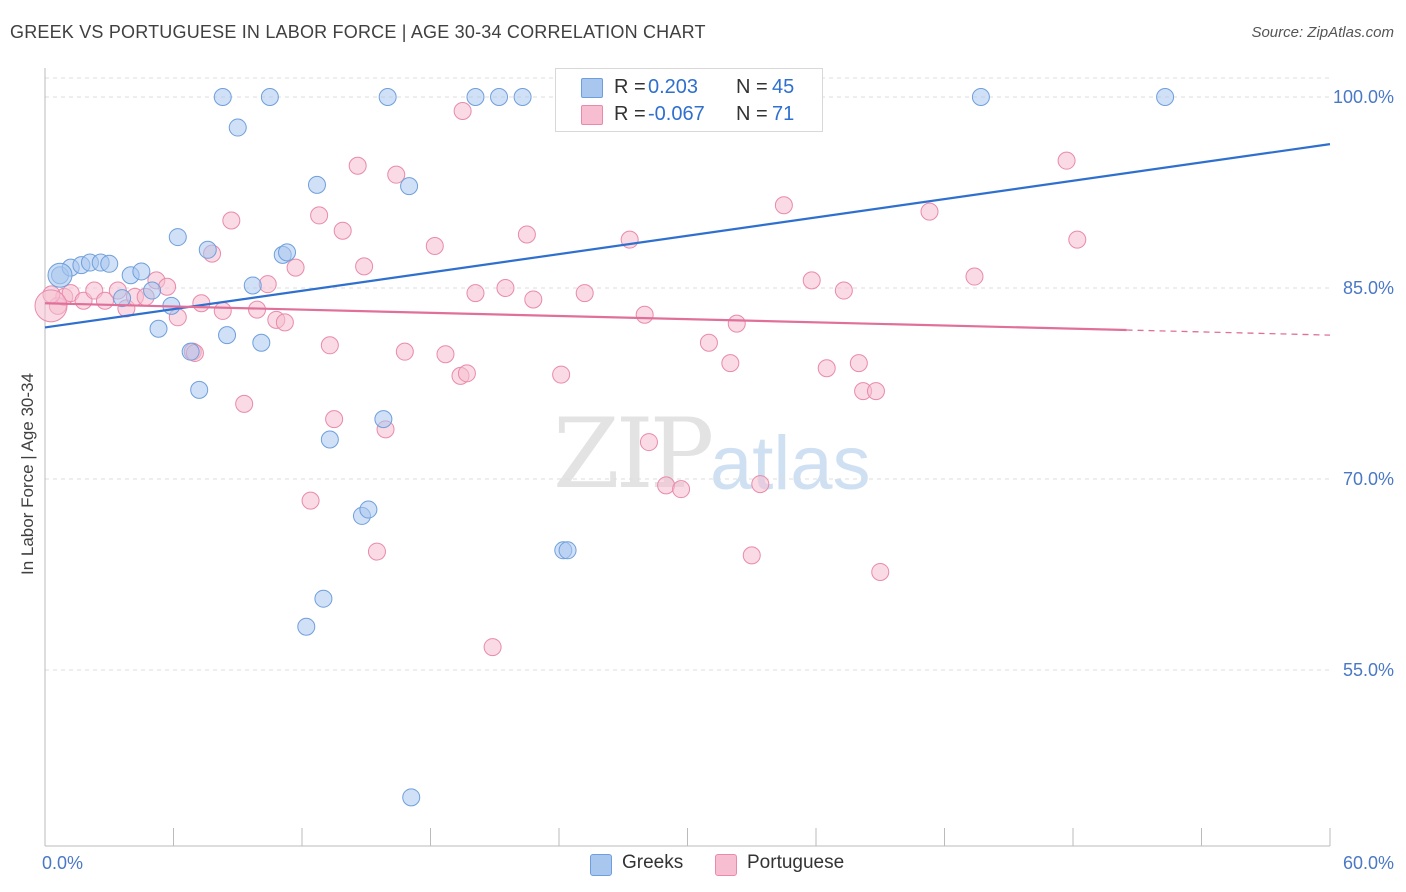  I want to click on portuguese-r-label: R =, so click(630, 114).